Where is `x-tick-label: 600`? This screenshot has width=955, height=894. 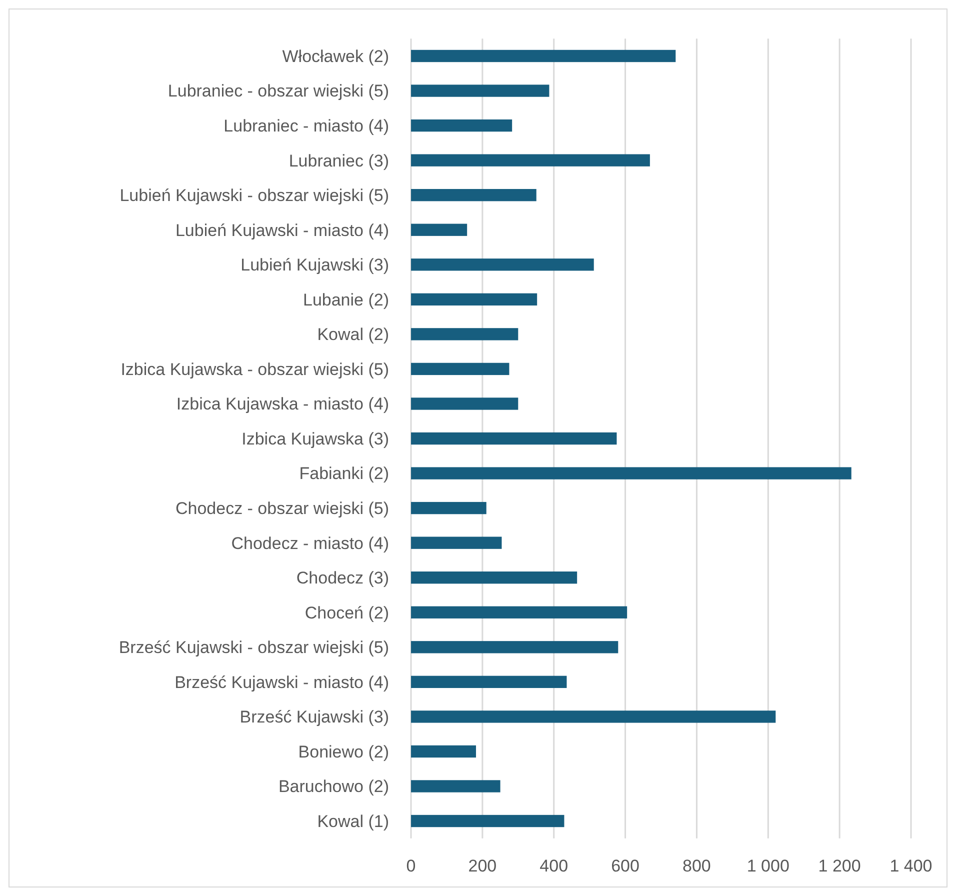
x-tick-label: 600 is located at coordinates (625, 866).